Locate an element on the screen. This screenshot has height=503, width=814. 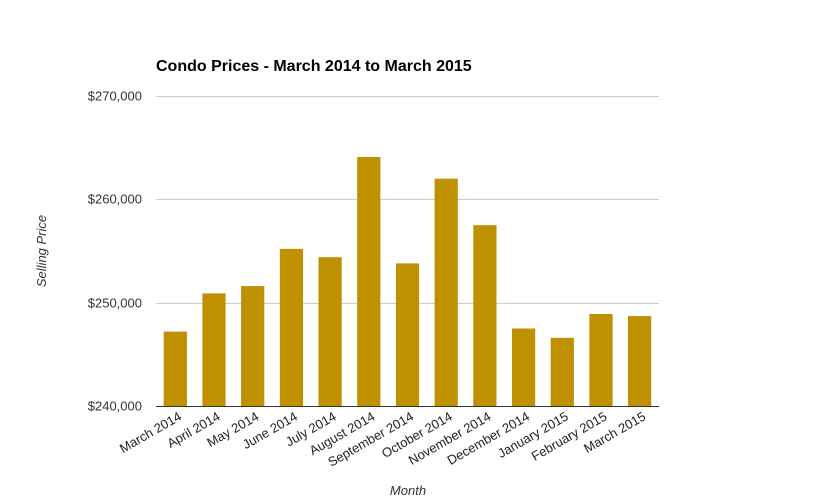
y-axis-ticks: $240,000 $250,000 $260,000 $270,000 is located at coordinates (115, 251).